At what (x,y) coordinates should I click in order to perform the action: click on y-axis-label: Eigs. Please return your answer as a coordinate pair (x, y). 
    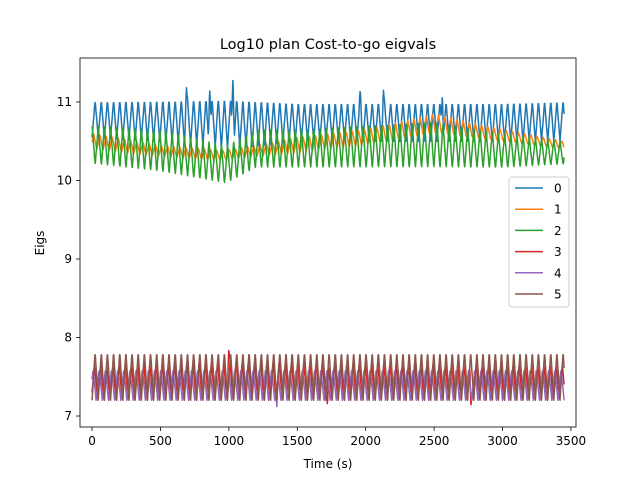
    Looking at the image, I should click on (40, 243).